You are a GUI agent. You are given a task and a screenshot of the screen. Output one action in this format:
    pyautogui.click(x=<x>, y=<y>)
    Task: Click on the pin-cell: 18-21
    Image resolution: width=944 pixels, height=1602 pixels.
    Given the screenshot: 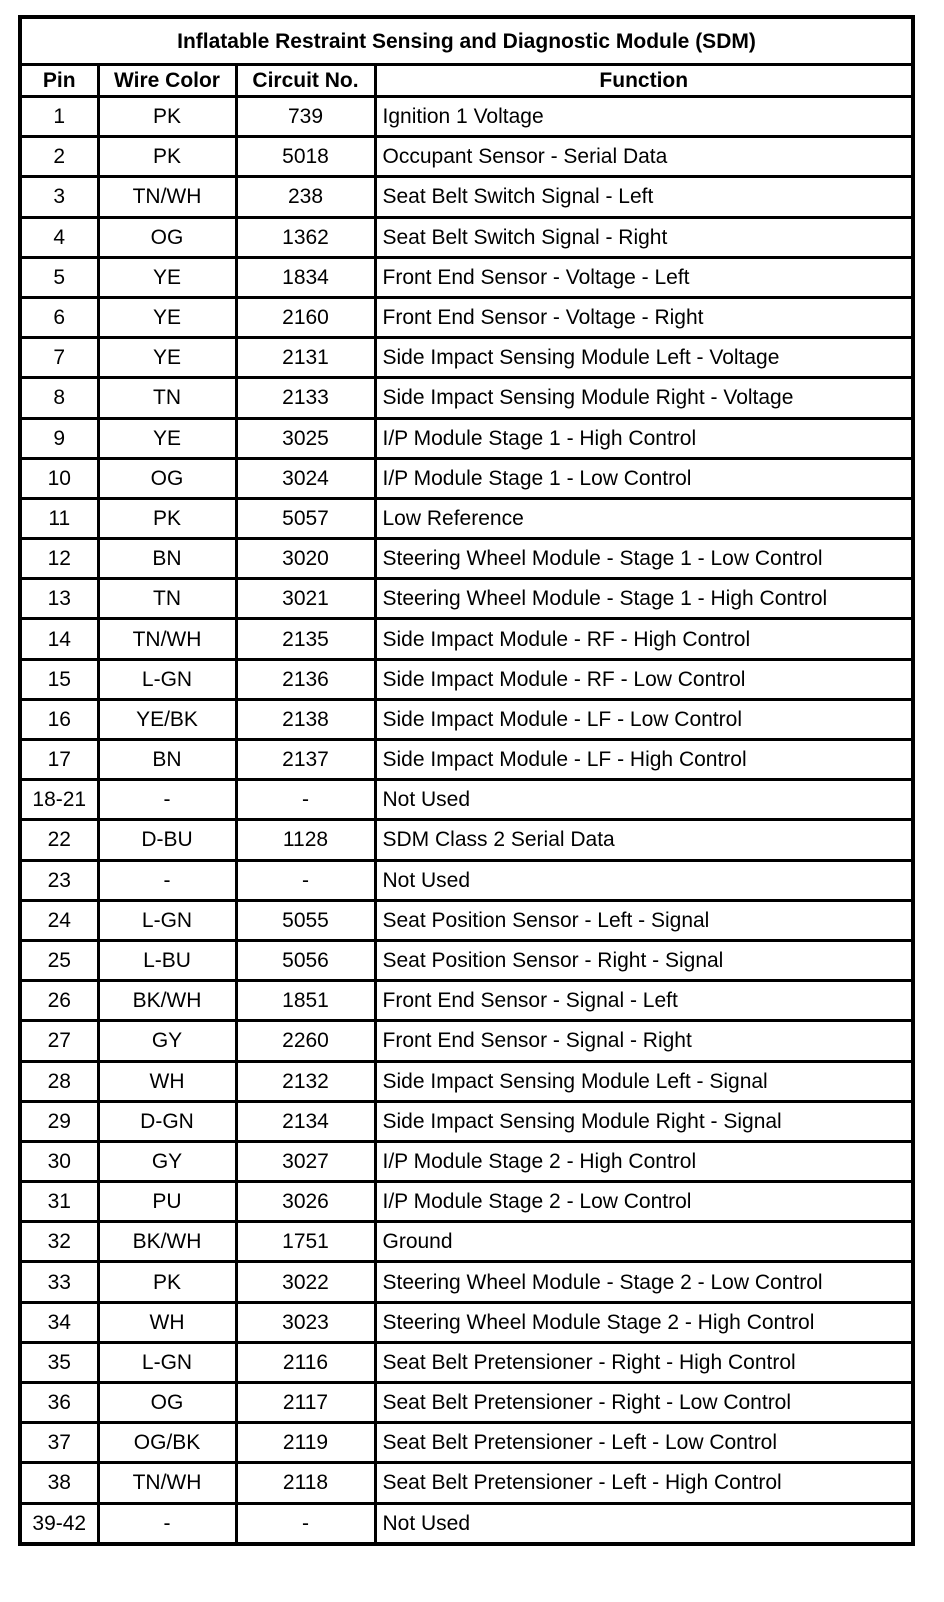 What is the action you would take?
    pyautogui.click(x=59, y=800)
    